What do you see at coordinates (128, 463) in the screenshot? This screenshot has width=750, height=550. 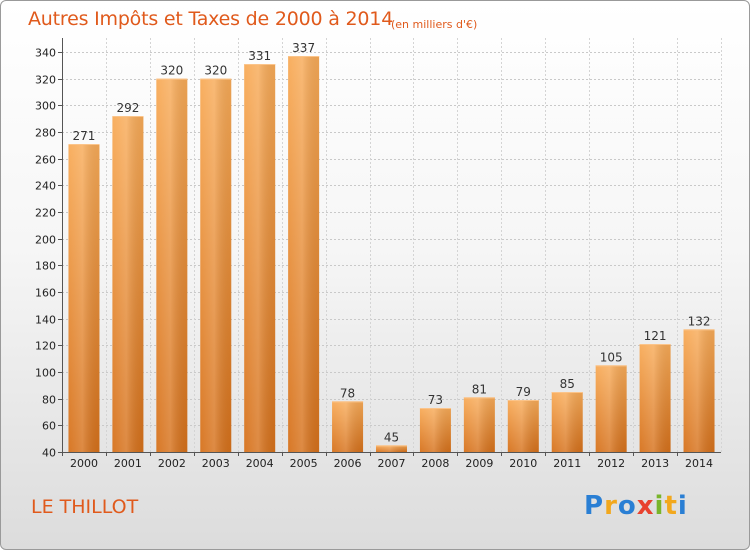 I see `x-tick-label: 2001` at bounding box center [128, 463].